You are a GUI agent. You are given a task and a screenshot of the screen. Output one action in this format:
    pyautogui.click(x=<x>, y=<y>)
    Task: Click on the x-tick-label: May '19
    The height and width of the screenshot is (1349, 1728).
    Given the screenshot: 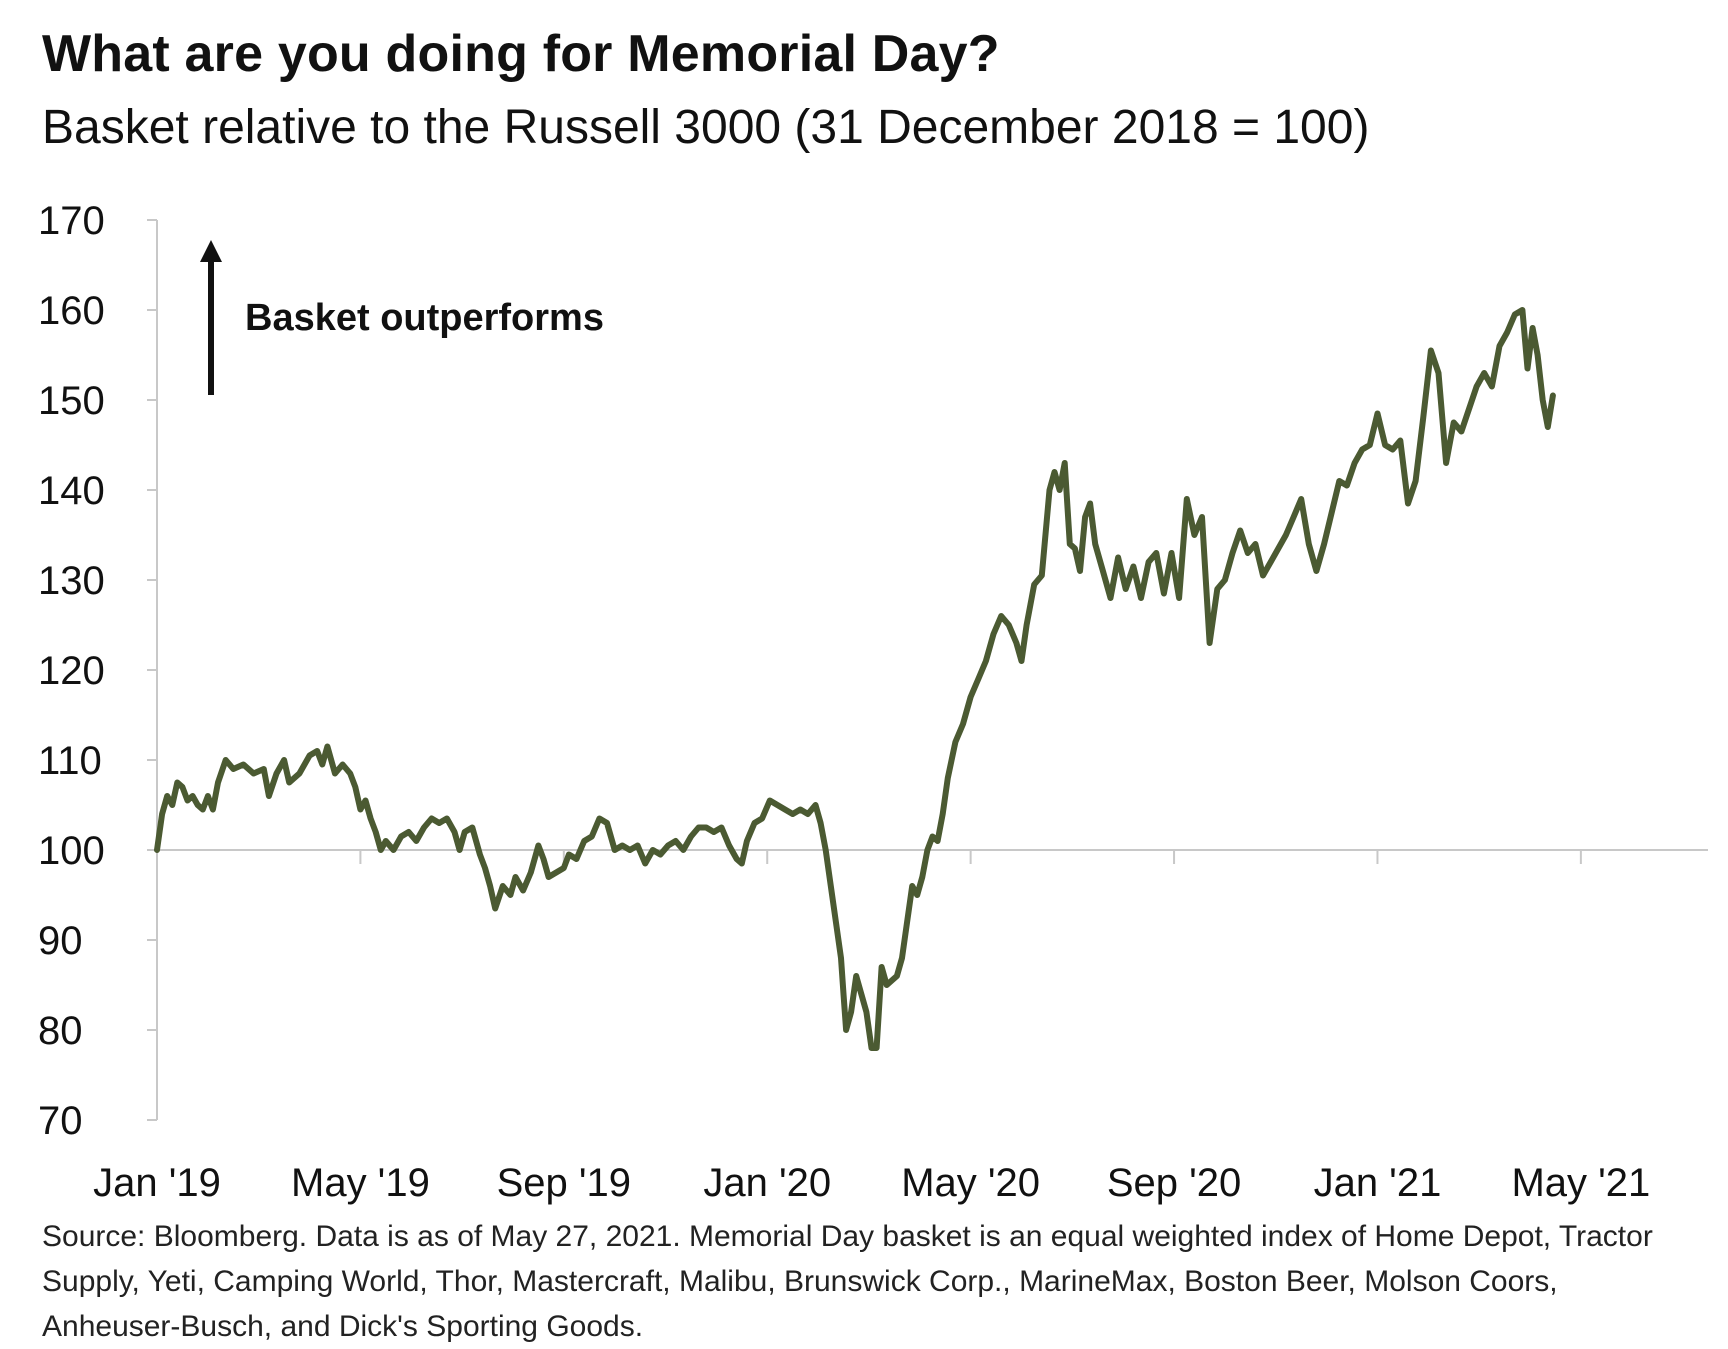 What is the action you would take?
    pyautogui.click(x=360, y=1183)
    